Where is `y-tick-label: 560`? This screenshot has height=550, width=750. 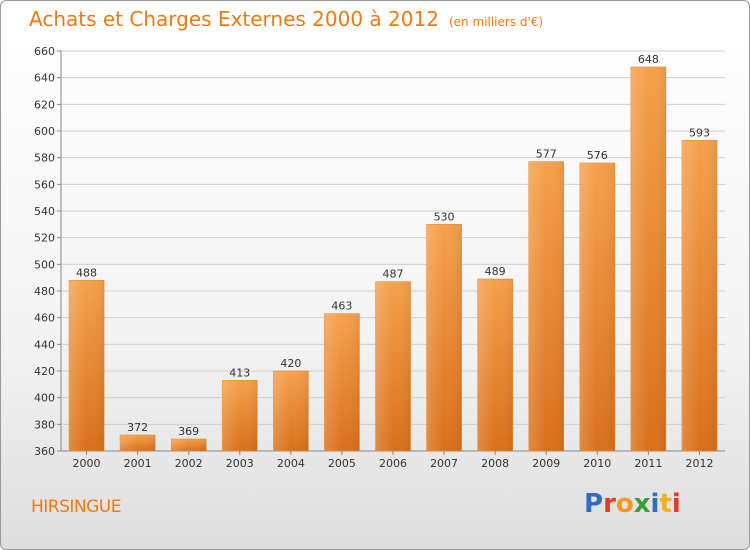
y-tick-label: 560 is located at coordinates (44, 184).